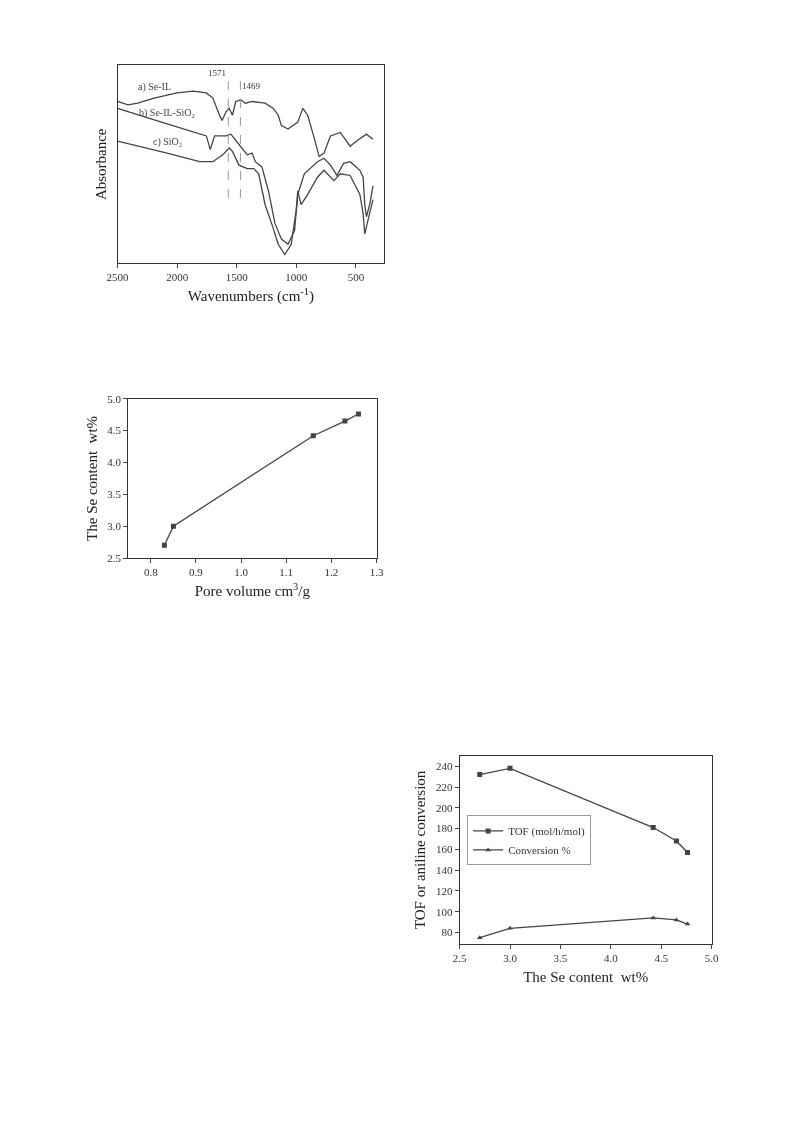 The image size is (793, 1121). I want to click on ref-line-label: 1571, so click(217, 73).